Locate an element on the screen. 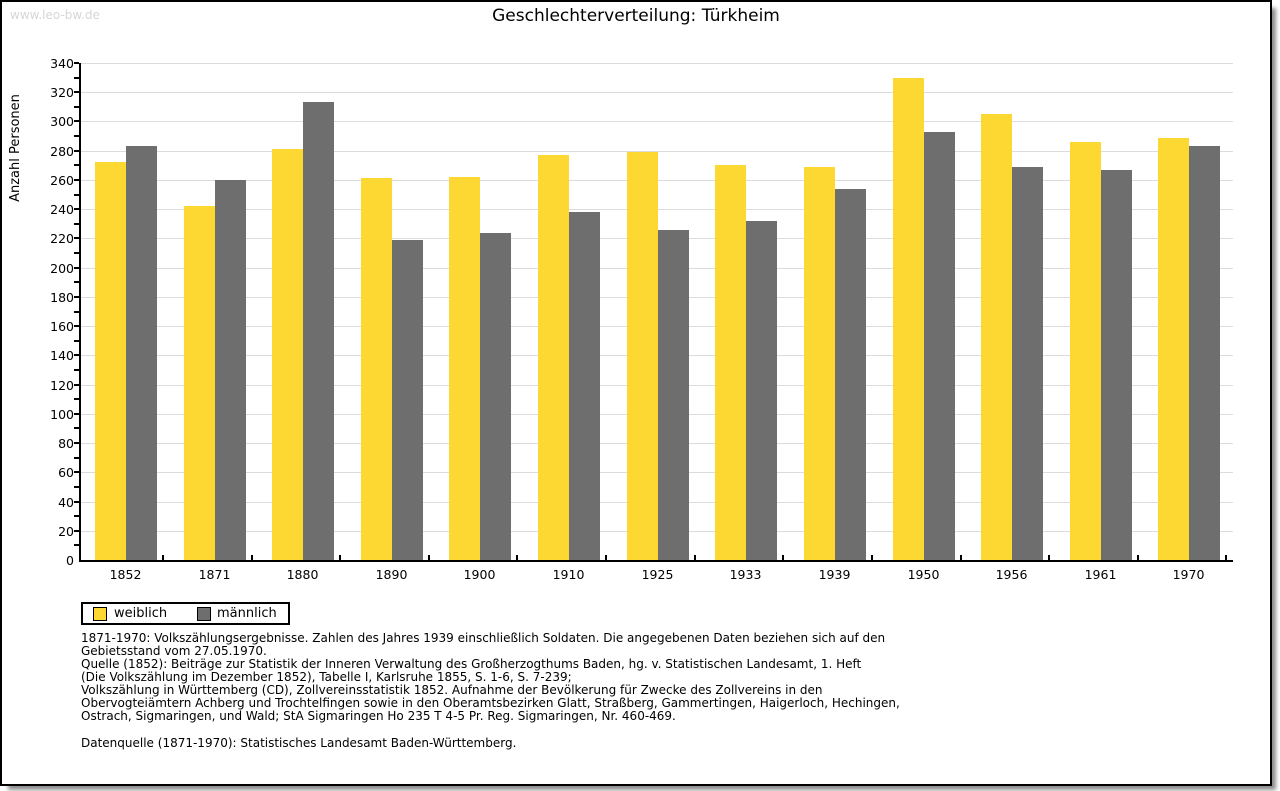  bar-weiblich-1970 is located at coordinates (1173, 349).